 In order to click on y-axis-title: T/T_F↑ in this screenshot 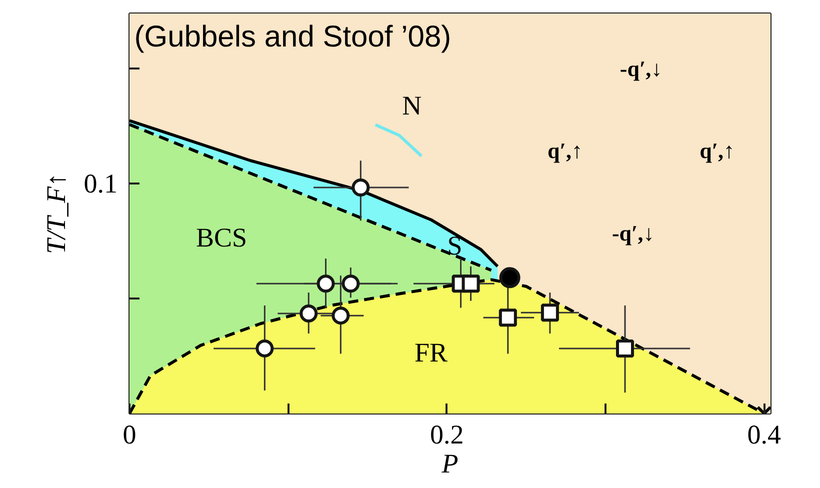, I will do `click(55, 213)`.